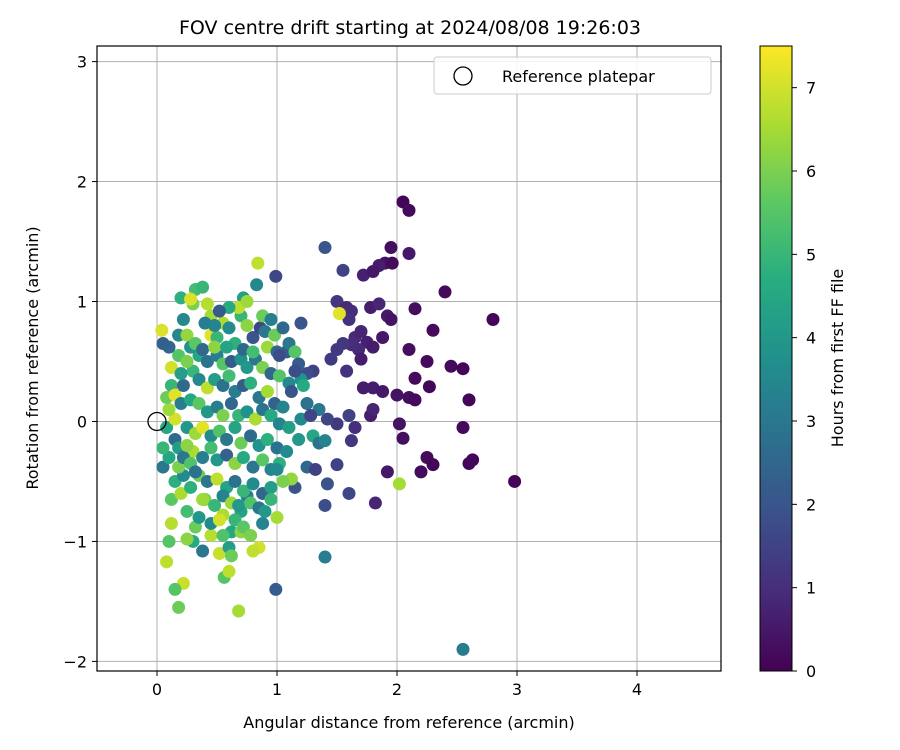  I want to click on legend: Reference platepar, so click(572, 75).